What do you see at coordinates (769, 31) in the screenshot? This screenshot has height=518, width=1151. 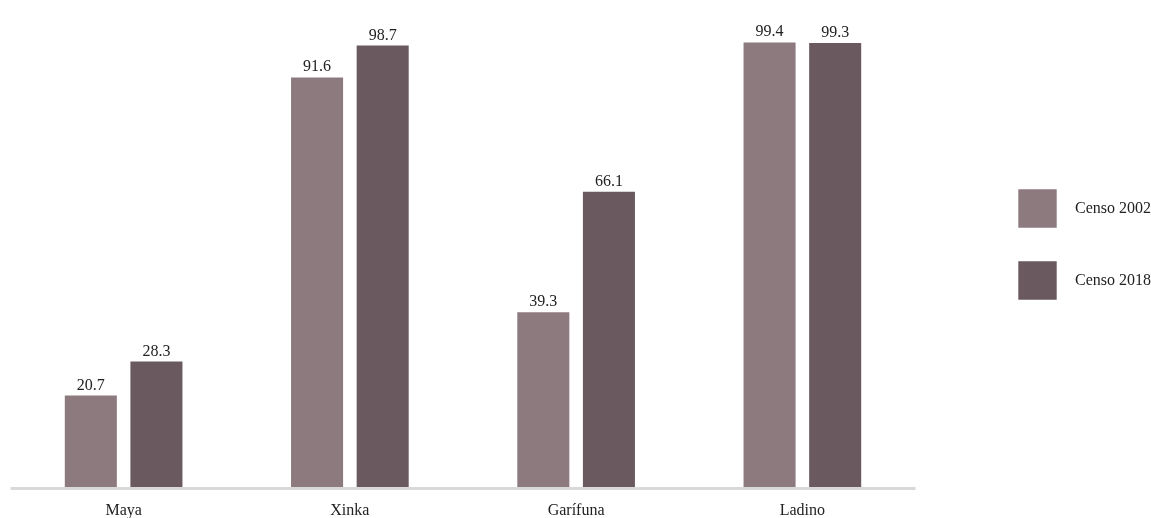 I see `data-label: 99.4` at bounding box center [769, 31].